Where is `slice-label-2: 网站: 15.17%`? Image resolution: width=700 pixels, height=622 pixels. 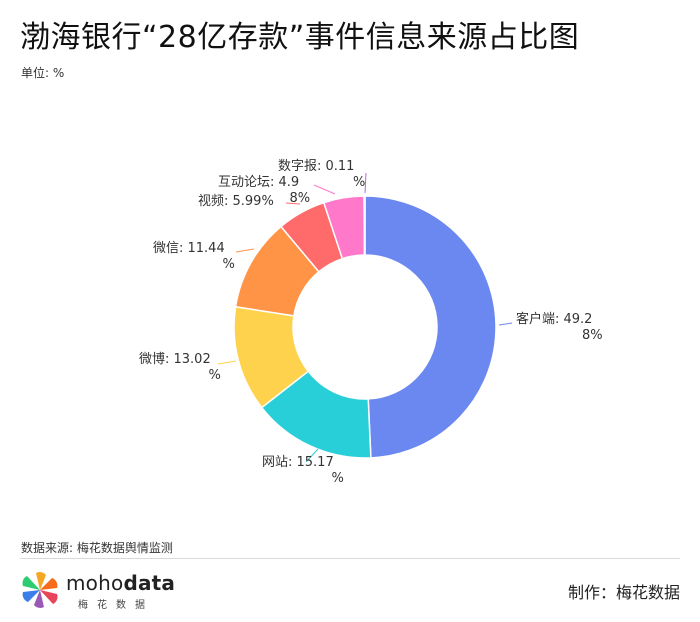
slice-label-2: 网站: 15.17% is located at coordinates (303, 470).